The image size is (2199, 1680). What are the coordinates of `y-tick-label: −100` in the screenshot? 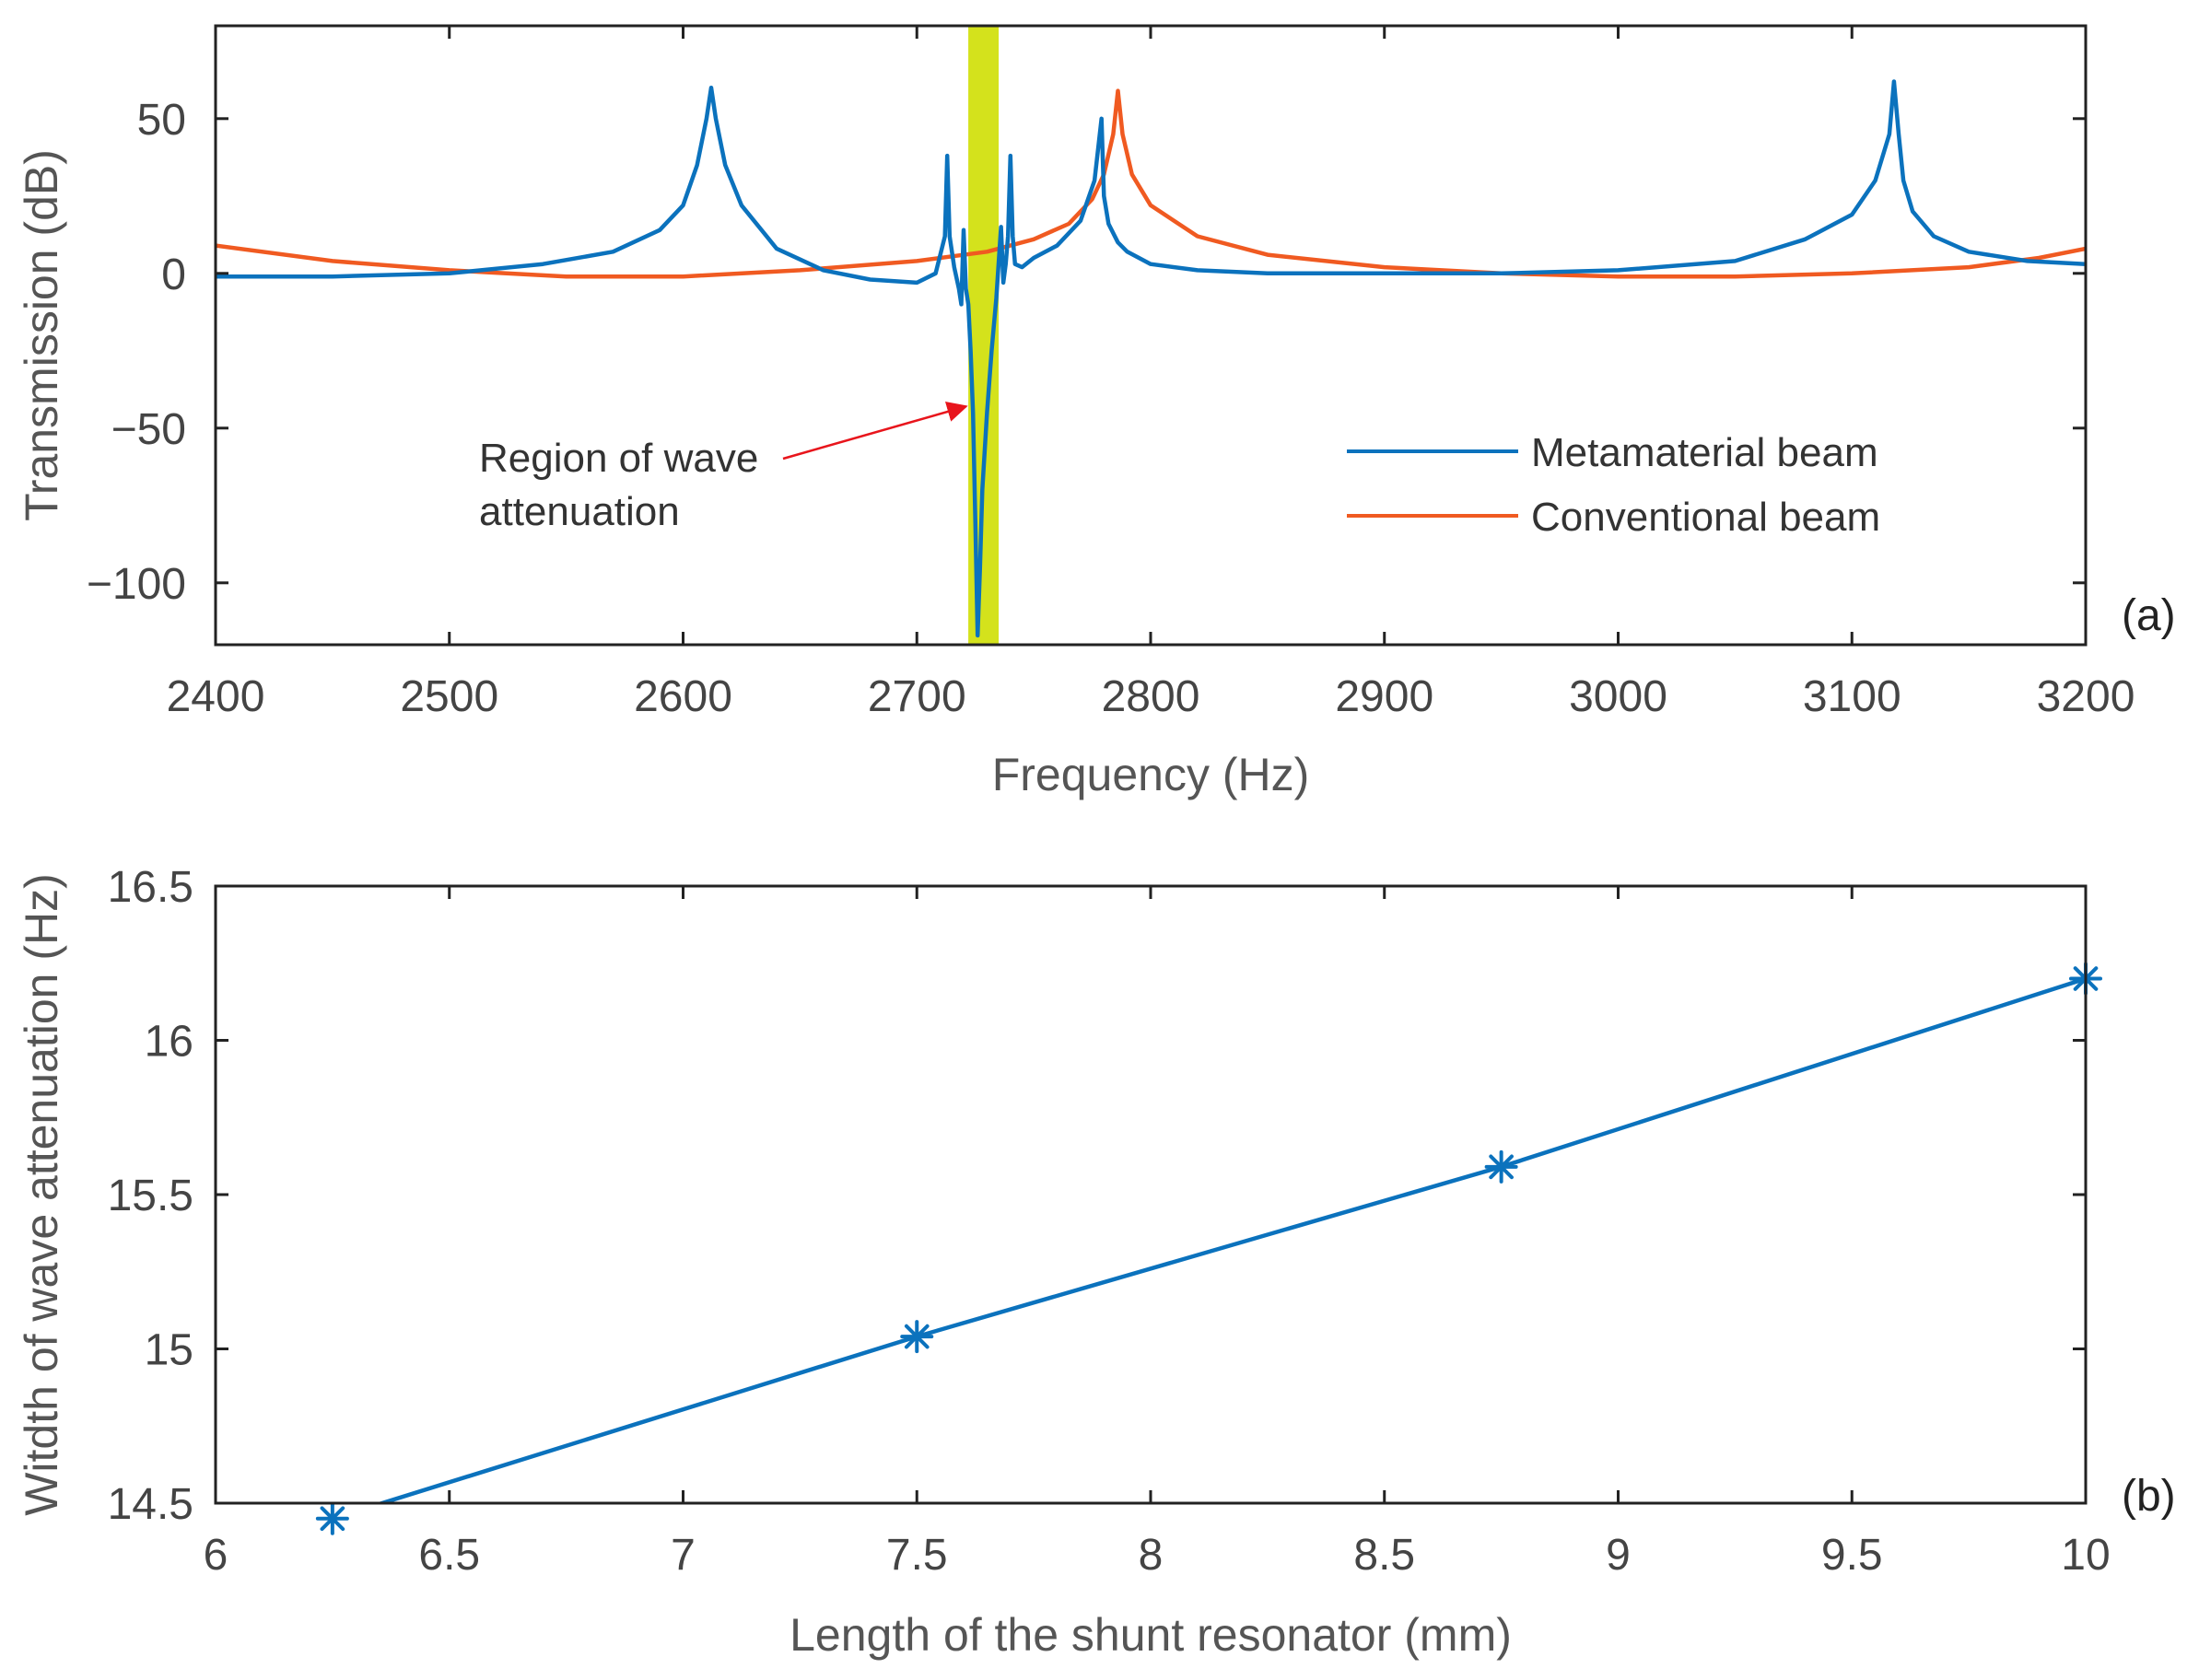 It's located at (136, 584).